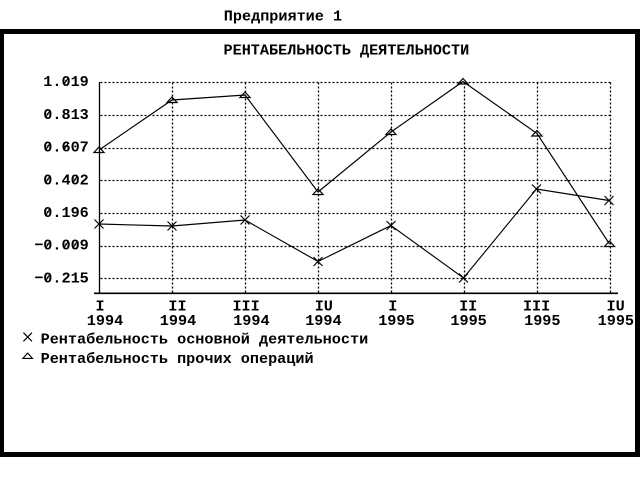 This screenshot has width=640, height=480. Describe the element at coordinates (66, 115) in the screenshot. I see `svg-text: 0.813` at that location.